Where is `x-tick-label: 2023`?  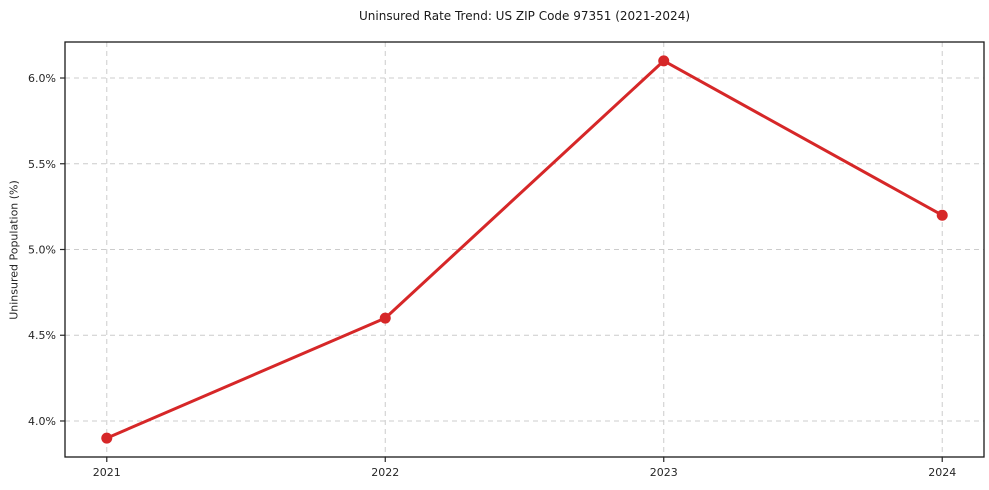 x-tick-label: 2023 is located at coordinates (664, 472).